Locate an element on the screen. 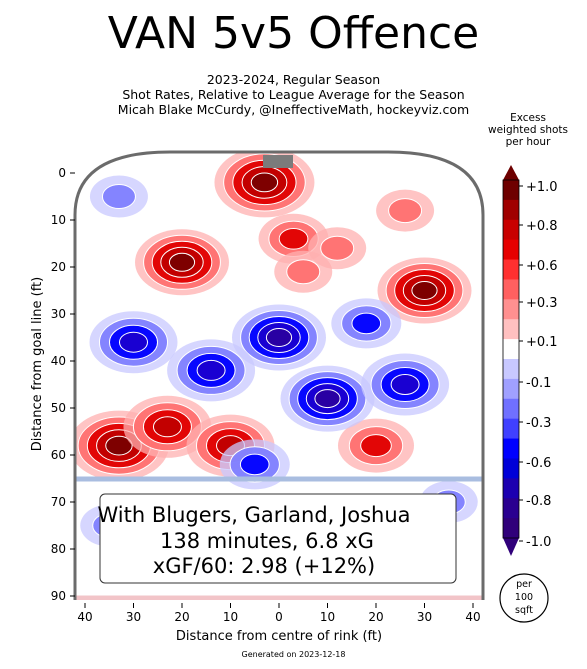 The image size is (587, 669). y-tick-label: 0 is located at coordinates (62, 173).